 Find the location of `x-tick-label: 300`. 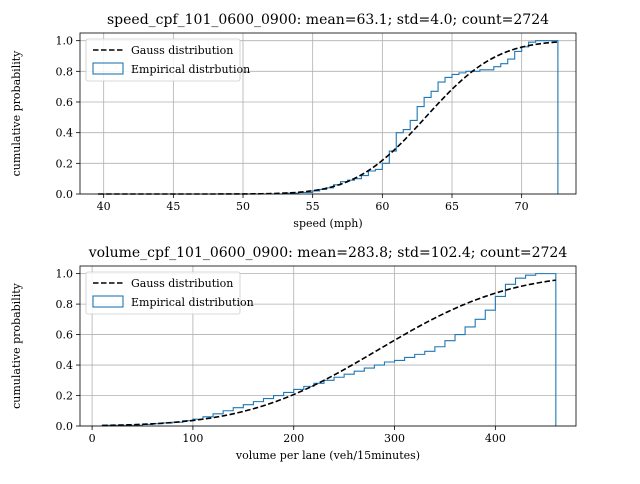

x-tick-label: 300 is located at coordinates (394, 438).